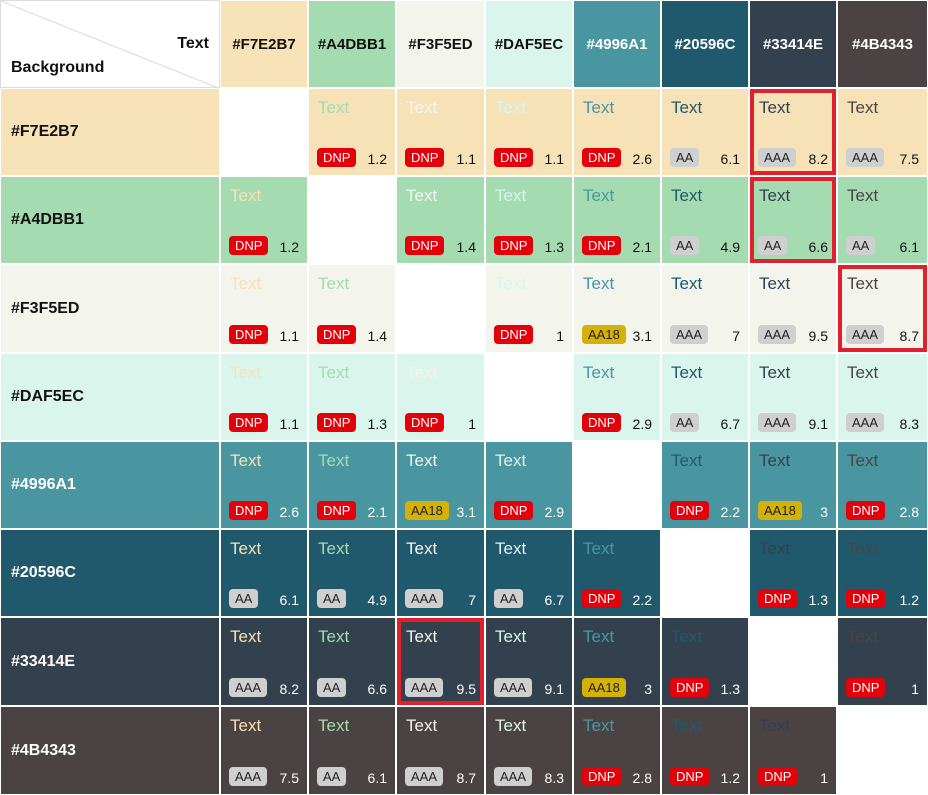 The width and height of the screenshot is (928, 795). I want to click on column-header: #4B4343, so click(882, 44).